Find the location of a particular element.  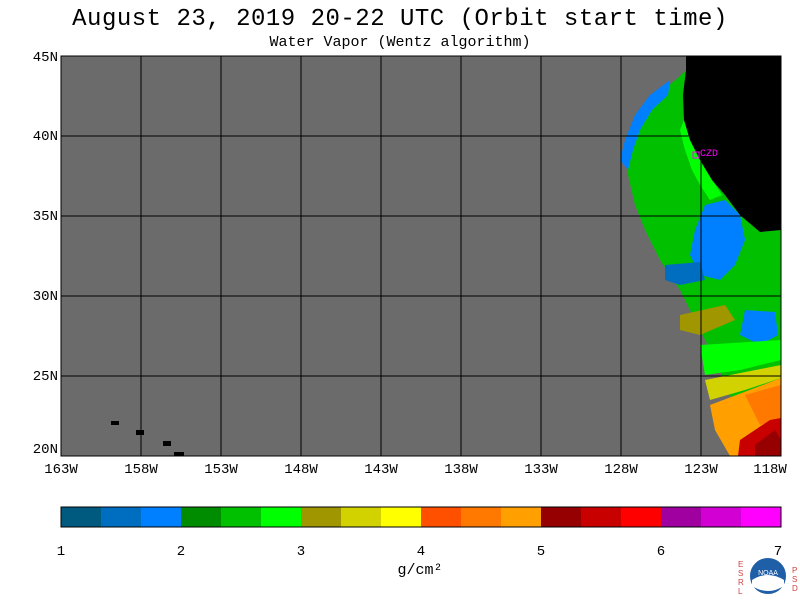

lon-label-158w: 158W is located at coordinates (141, 470).